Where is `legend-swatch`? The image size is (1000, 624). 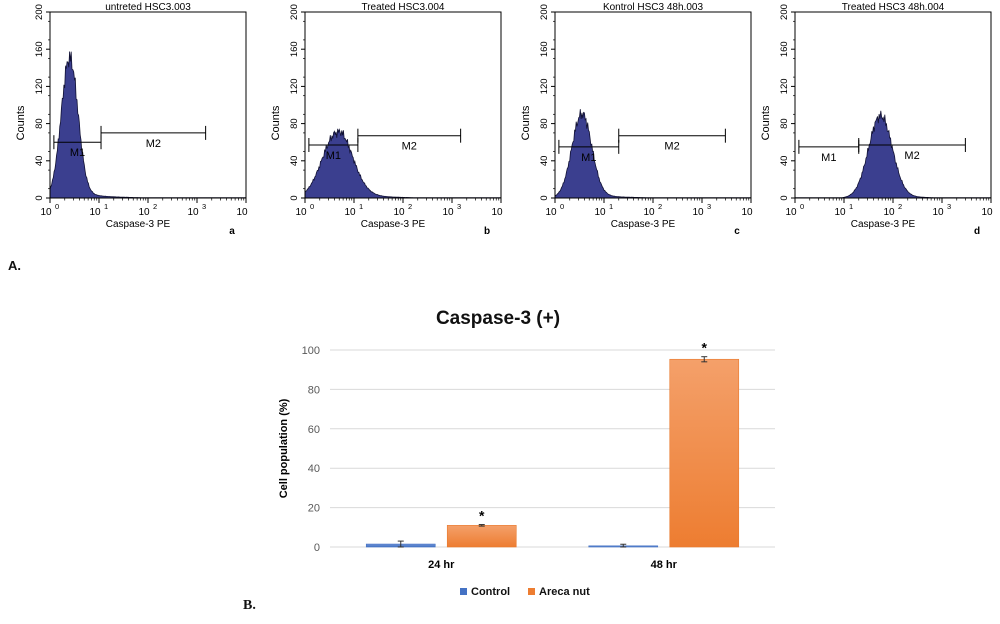 legend-swatch is located at coordinates (531, 591).